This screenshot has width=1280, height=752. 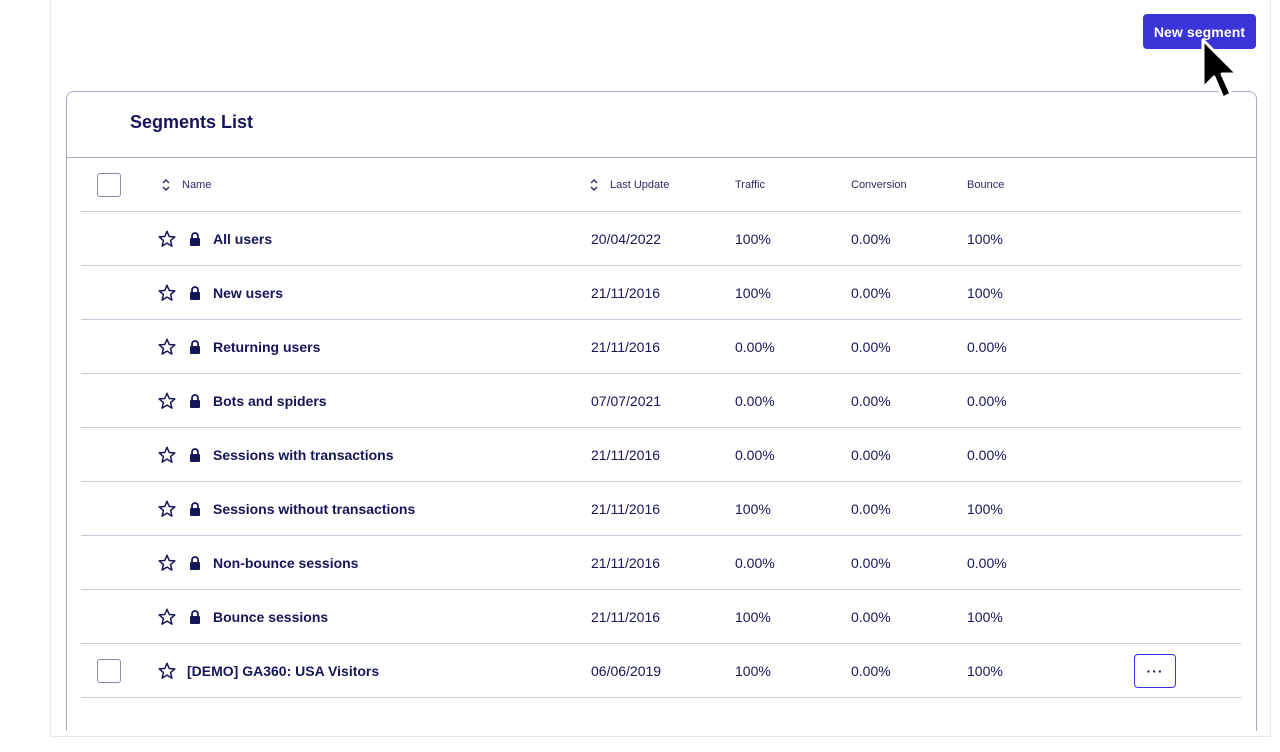 I want to click on card-title: Segments List, so click(x=192, y=122).